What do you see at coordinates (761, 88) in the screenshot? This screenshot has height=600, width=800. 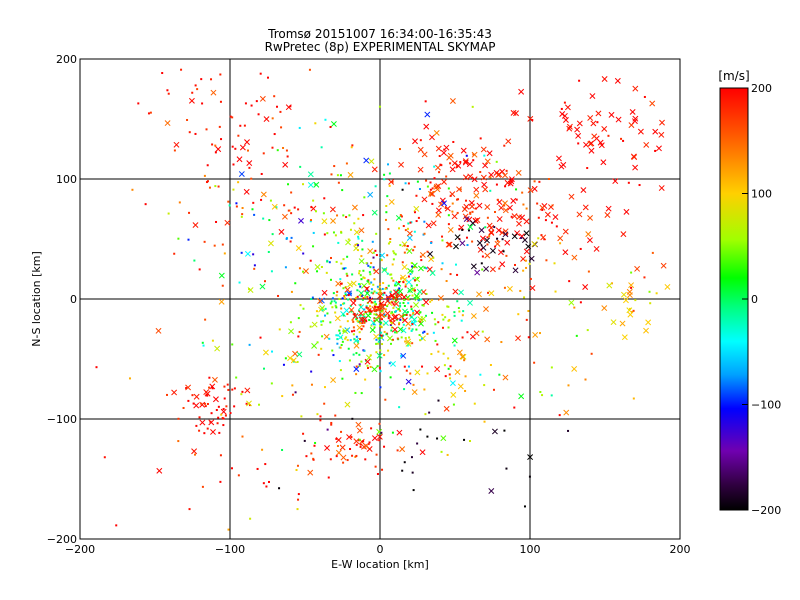 I see `colorbar-tick-label: 200` at bounding box center [761, 88].